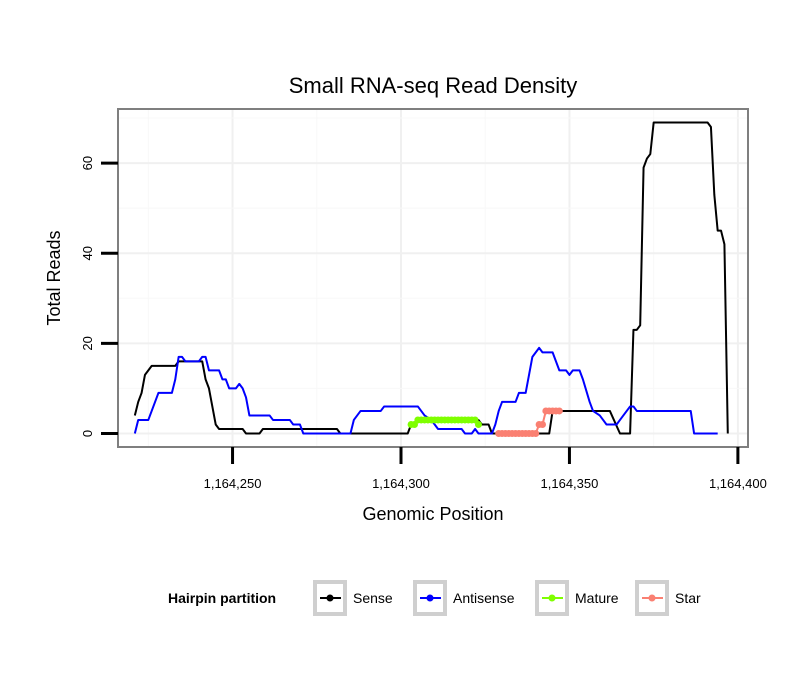 The height and width of the screenshot is (690, 810). What do you see at coordinates (478, 424) in the screenshot?
I see `data-point-mature` at bounding box center [478, 424].